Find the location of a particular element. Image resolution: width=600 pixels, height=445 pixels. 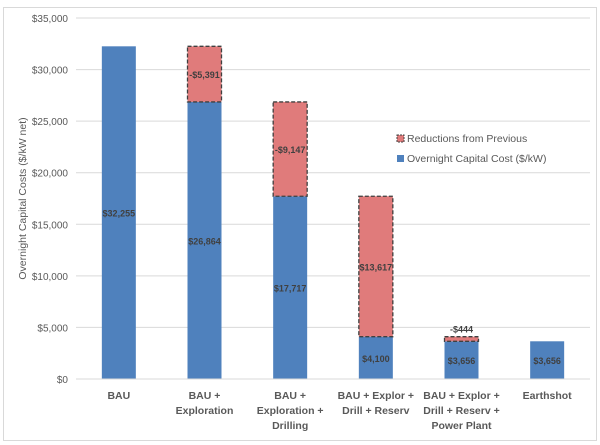

y-tick-label: $0 is located at coordinates (63, 380).